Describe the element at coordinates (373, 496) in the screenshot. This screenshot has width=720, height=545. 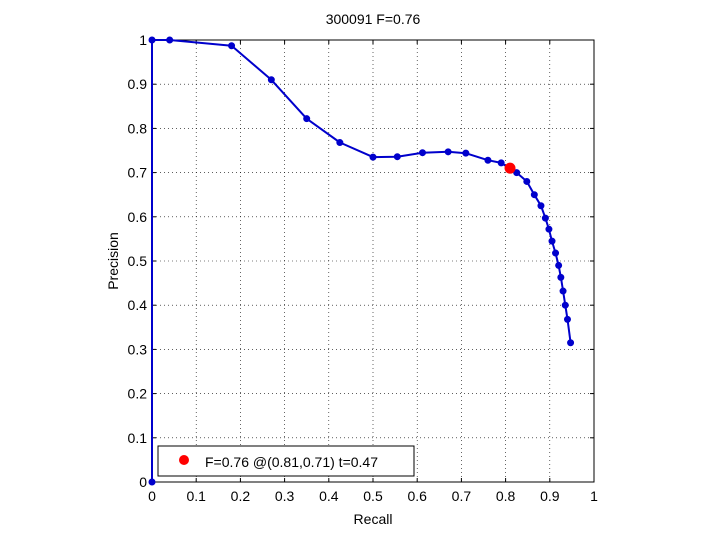
I see `x-tick-label: 0.5` at that location.